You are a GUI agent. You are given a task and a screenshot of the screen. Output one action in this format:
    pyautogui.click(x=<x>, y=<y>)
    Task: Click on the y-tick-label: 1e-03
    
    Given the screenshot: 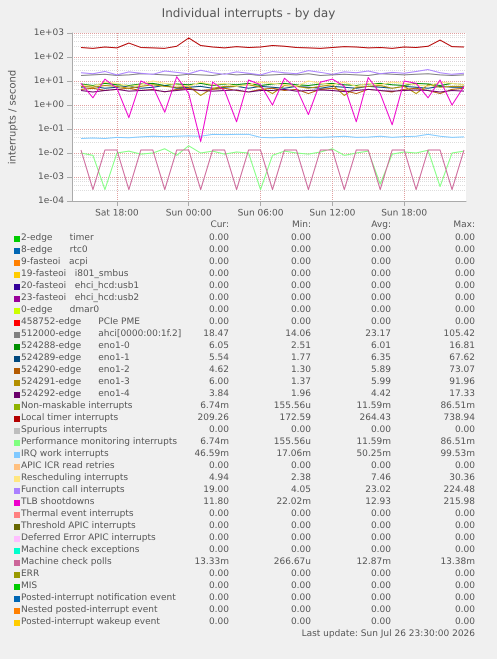 What is the action you would take?
    pyautogui.click(x=51, y=177)
    